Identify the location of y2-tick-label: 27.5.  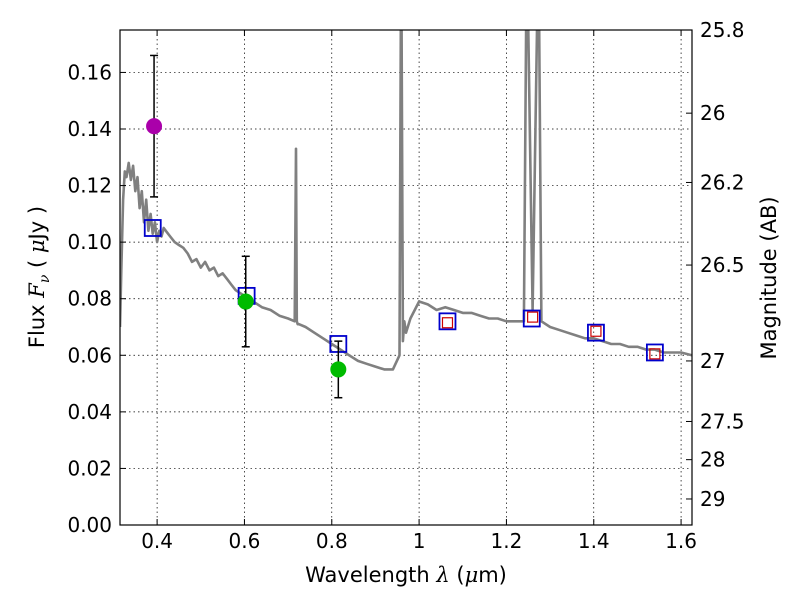
(722, 421).